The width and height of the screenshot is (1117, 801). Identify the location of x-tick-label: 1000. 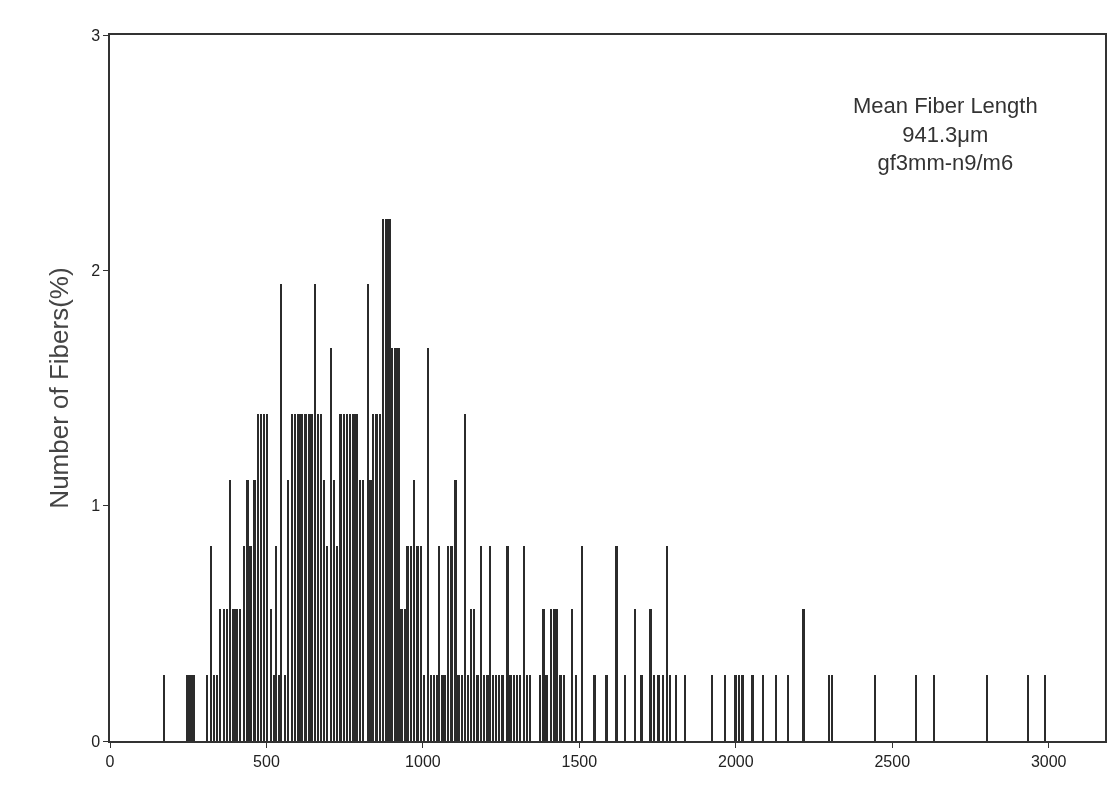
(423, 761).